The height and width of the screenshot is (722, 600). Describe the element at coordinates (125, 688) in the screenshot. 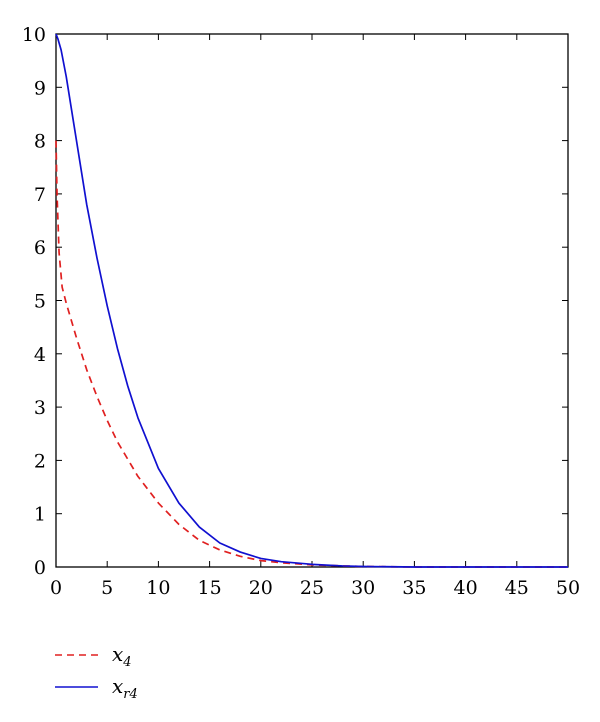

I see `legend-label-xr4: xr4` at that location.